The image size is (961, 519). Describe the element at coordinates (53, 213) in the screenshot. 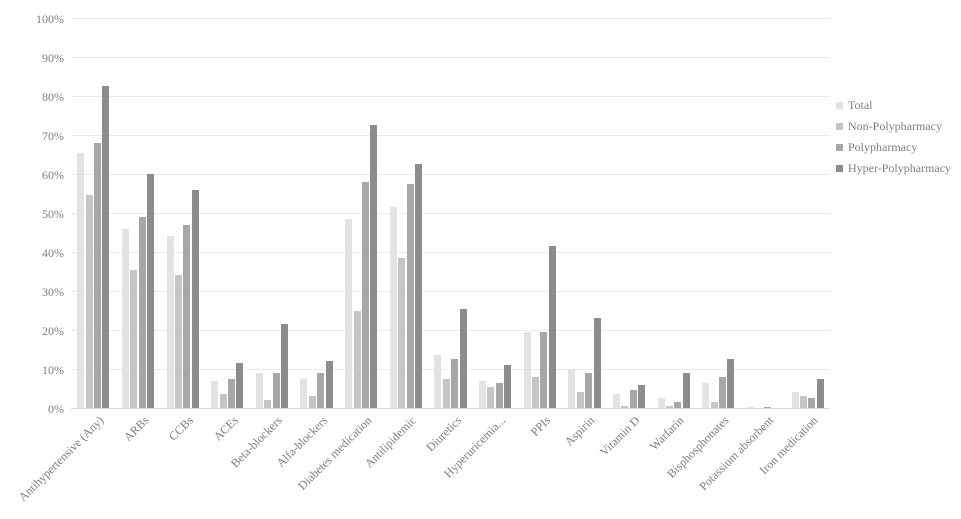

I see `y-tick-label: 50%` at that location.